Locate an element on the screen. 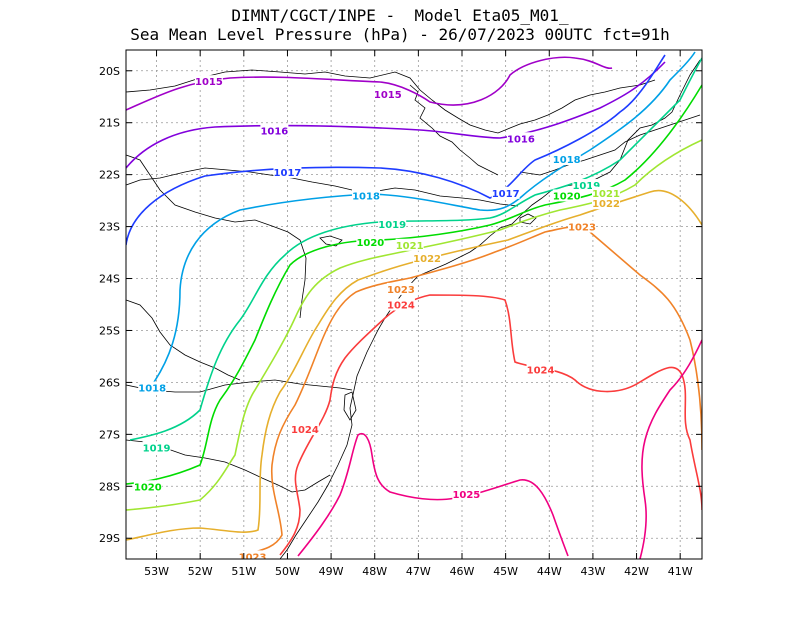 This screenshot has width=800, height=618. state-border-sp-mg is located at coordinates (322, 187).